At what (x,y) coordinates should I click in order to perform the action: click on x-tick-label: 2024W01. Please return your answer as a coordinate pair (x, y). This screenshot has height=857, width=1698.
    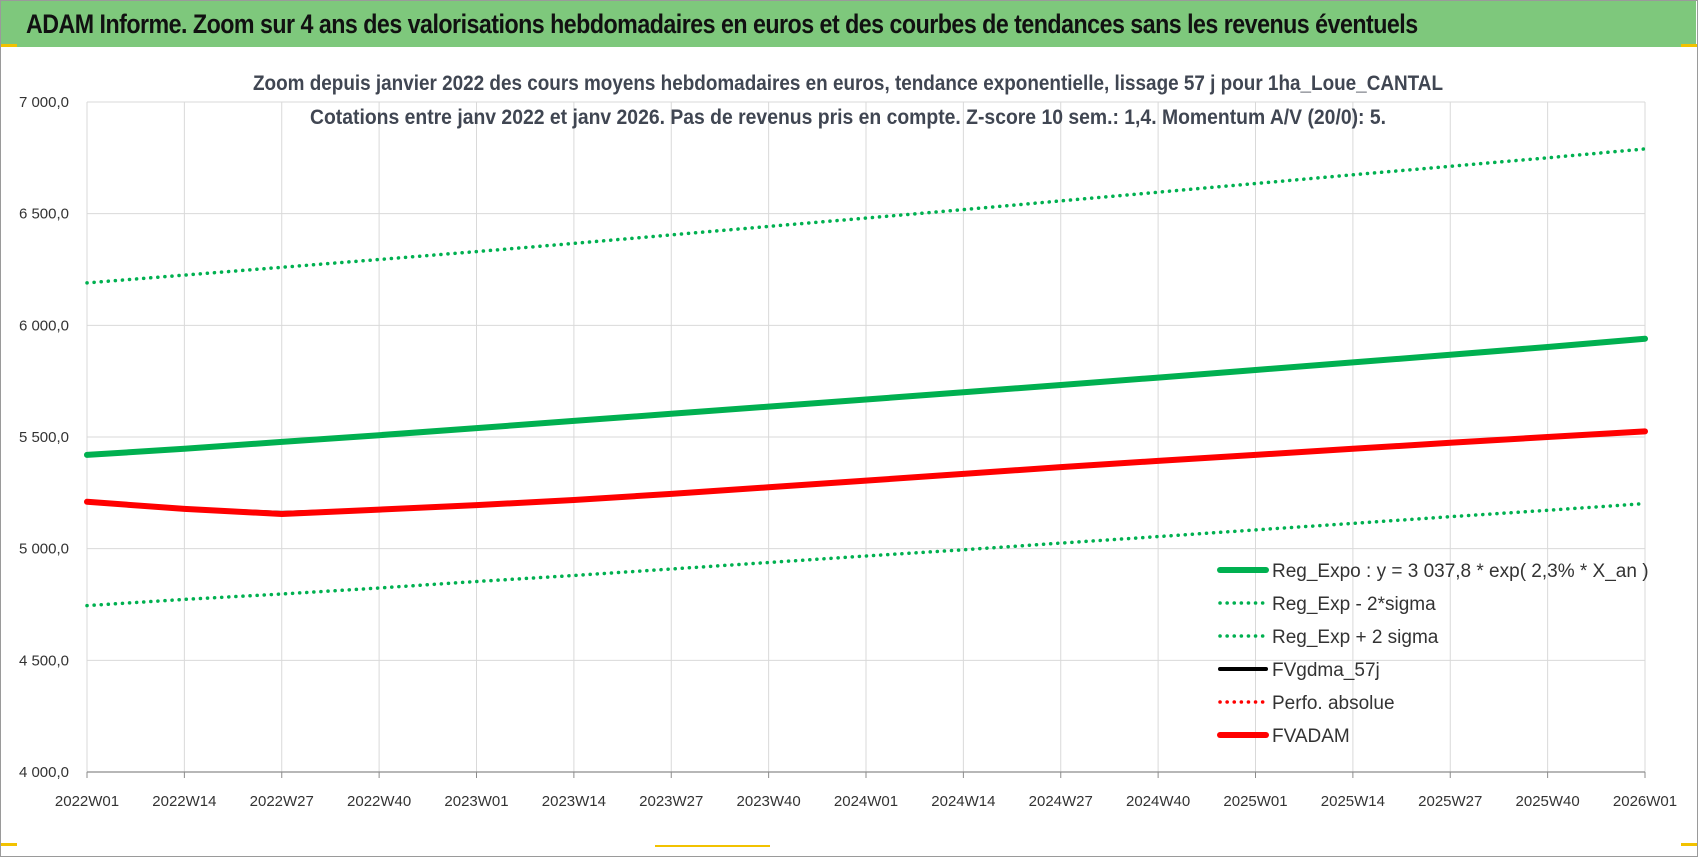
    Looking at the image, I should click on (866, 801).